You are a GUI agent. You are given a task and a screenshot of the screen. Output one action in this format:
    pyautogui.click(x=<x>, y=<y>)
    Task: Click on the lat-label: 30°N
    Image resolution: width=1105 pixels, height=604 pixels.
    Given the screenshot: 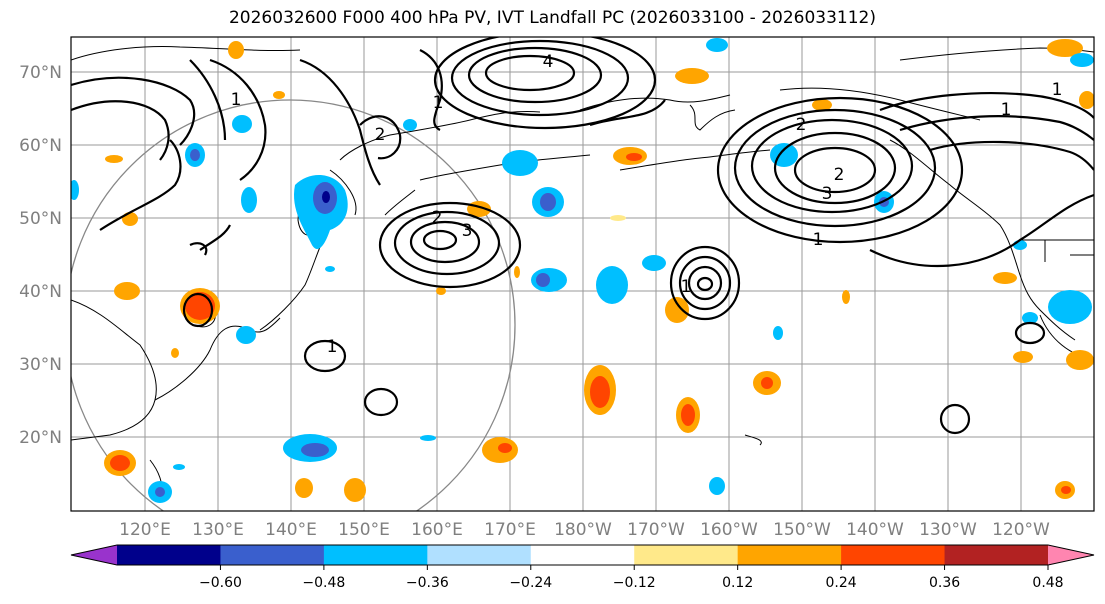 What is the action you would take?
    pyautogui.click(x=40, y=365)
    